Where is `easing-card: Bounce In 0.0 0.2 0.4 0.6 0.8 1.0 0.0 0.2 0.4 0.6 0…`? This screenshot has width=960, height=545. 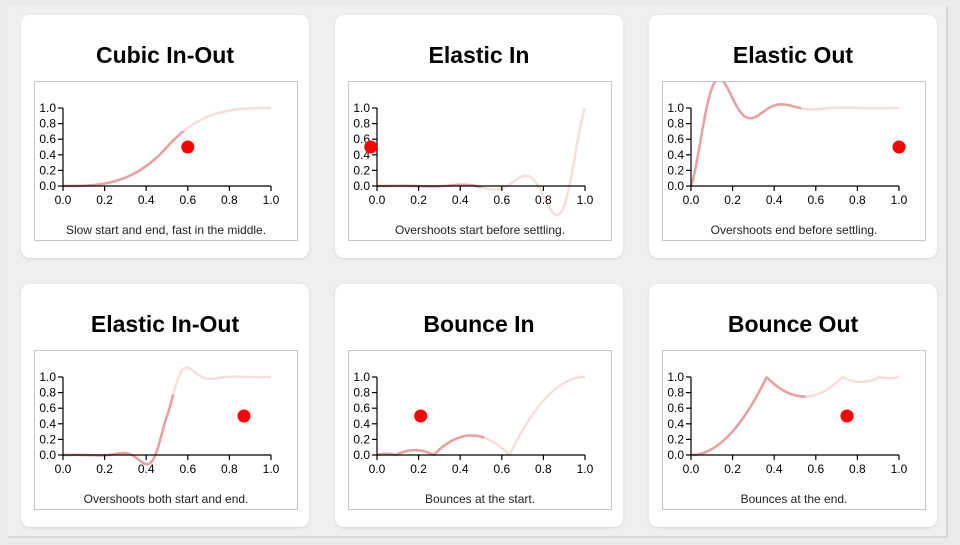 easing-card: Bounce In 0.0 0.2 0.4 0.6 0.8 1.0 0.0 0.2 0.4 0.6 0… is located at coordinates (479, 405).